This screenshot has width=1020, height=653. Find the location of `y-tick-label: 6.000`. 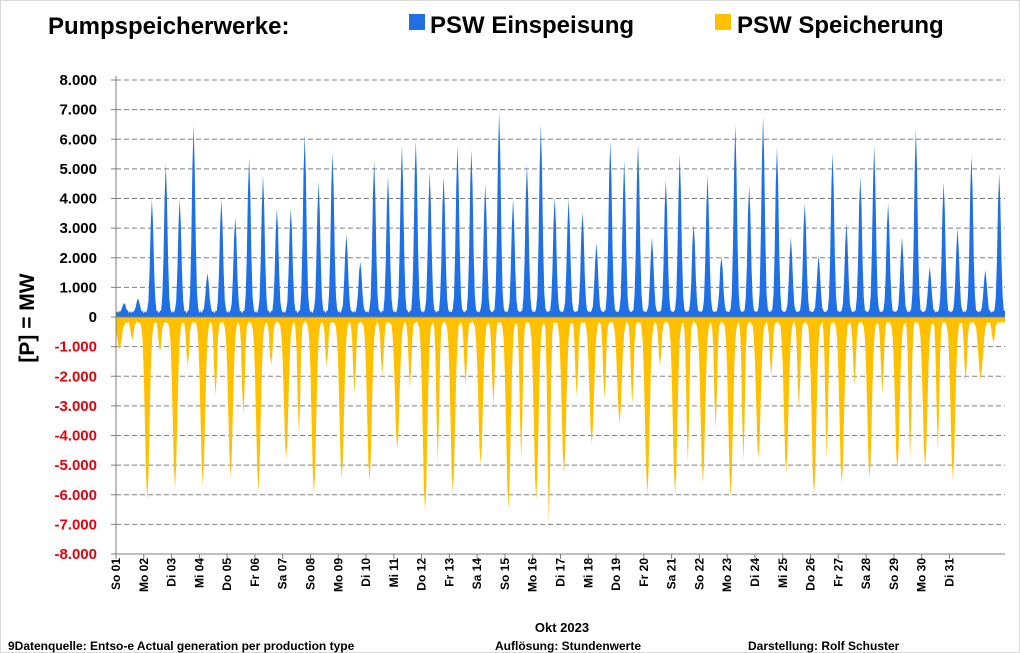

y-tick-label: 6.000 is located at coordinates (78, 139).